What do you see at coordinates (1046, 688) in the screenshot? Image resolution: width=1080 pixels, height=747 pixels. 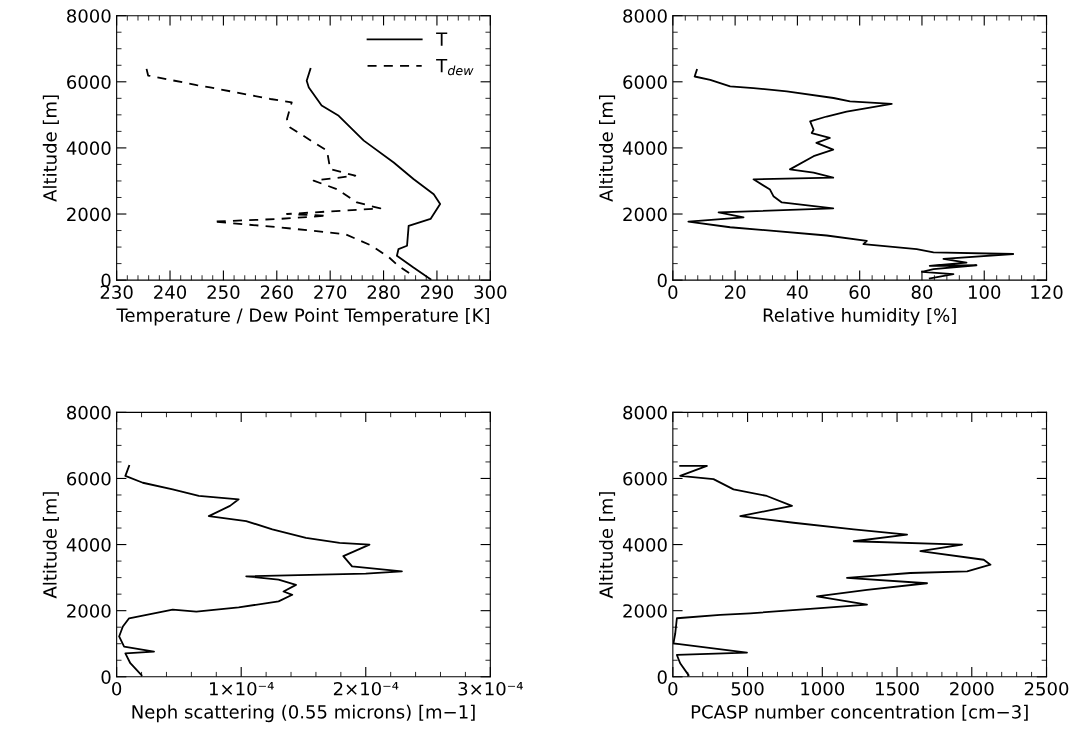 I see `x-tick-label: 2500` at bounding box center [1046, 688].